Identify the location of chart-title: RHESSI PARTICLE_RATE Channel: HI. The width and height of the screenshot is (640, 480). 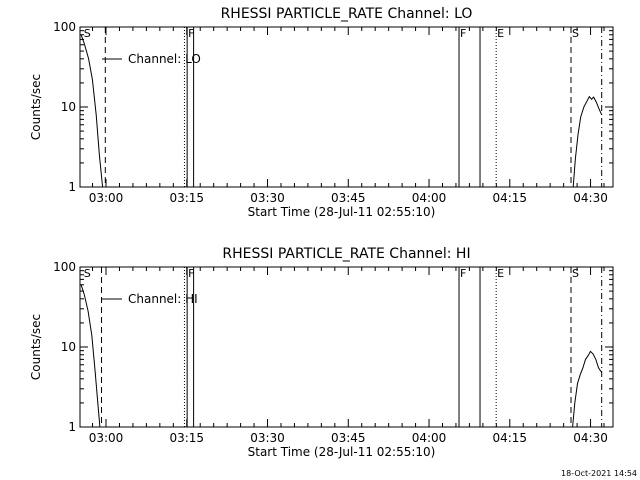
(346, 254).